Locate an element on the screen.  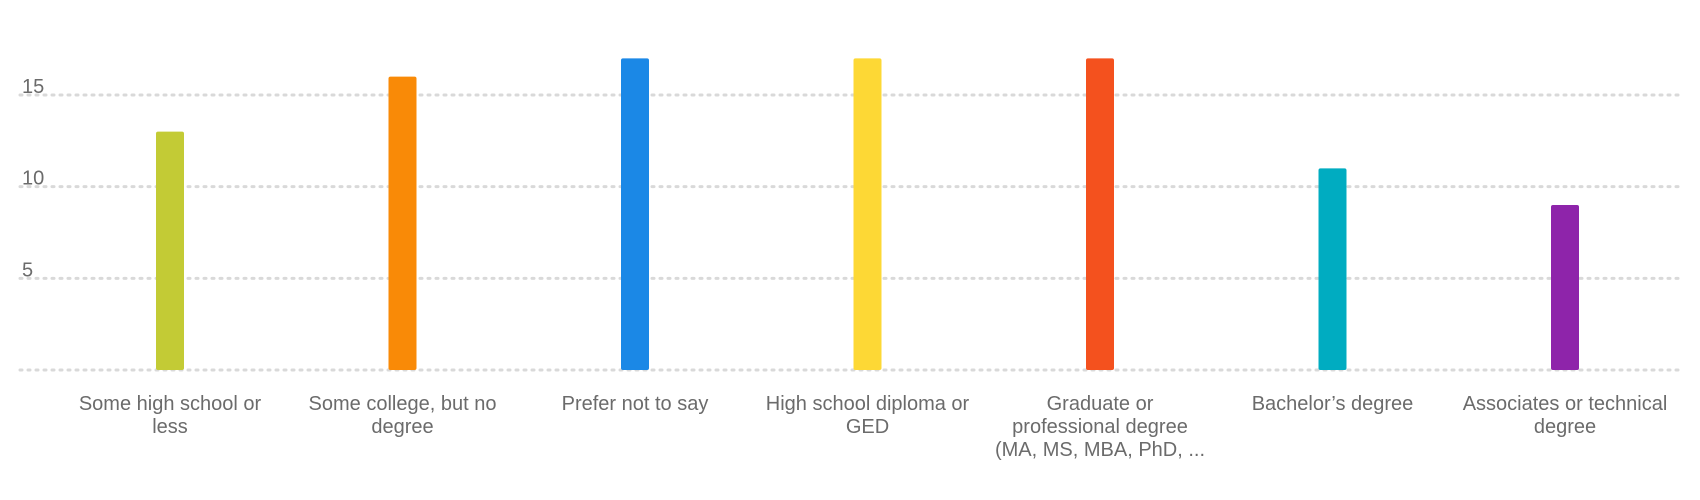
x-category-label: Prefer not to say is located at coordinates (635, 404).